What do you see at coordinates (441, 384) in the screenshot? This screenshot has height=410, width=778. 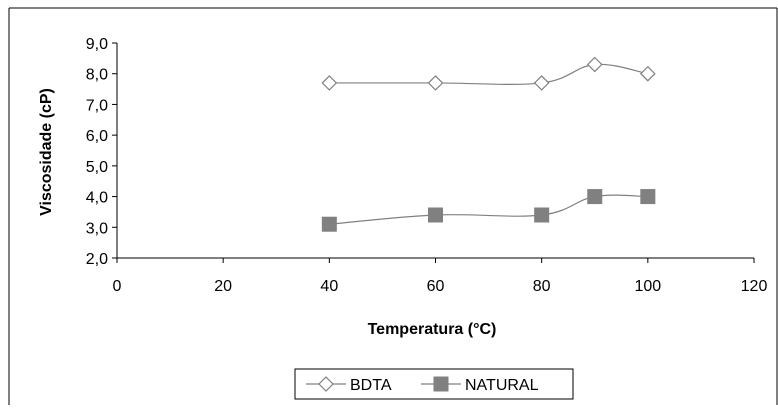 I see `legend-marker-natural` at bounding box center [441, 384].